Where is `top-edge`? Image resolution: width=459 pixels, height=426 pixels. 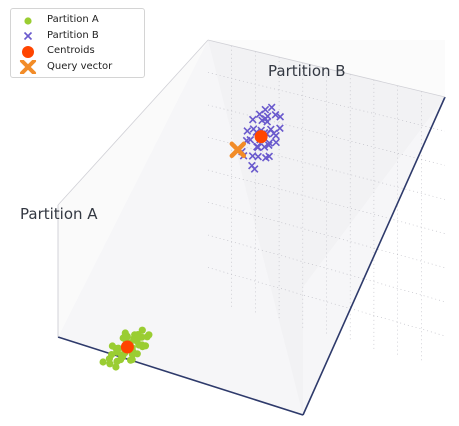 top-edge is located at coordinates (133, 122).